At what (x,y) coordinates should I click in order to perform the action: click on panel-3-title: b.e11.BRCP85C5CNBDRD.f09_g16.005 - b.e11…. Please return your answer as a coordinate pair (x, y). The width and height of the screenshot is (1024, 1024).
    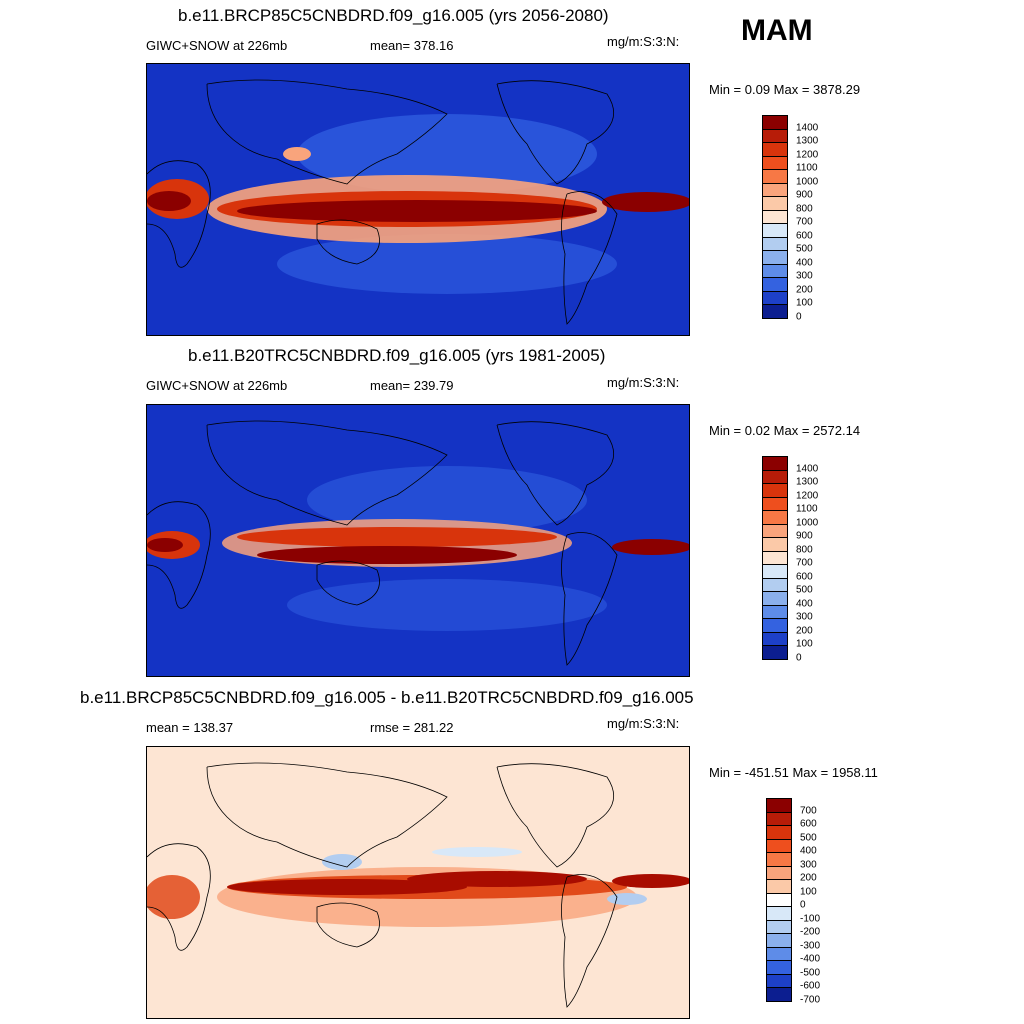
    Looking at the image, I should click on (387, 697).